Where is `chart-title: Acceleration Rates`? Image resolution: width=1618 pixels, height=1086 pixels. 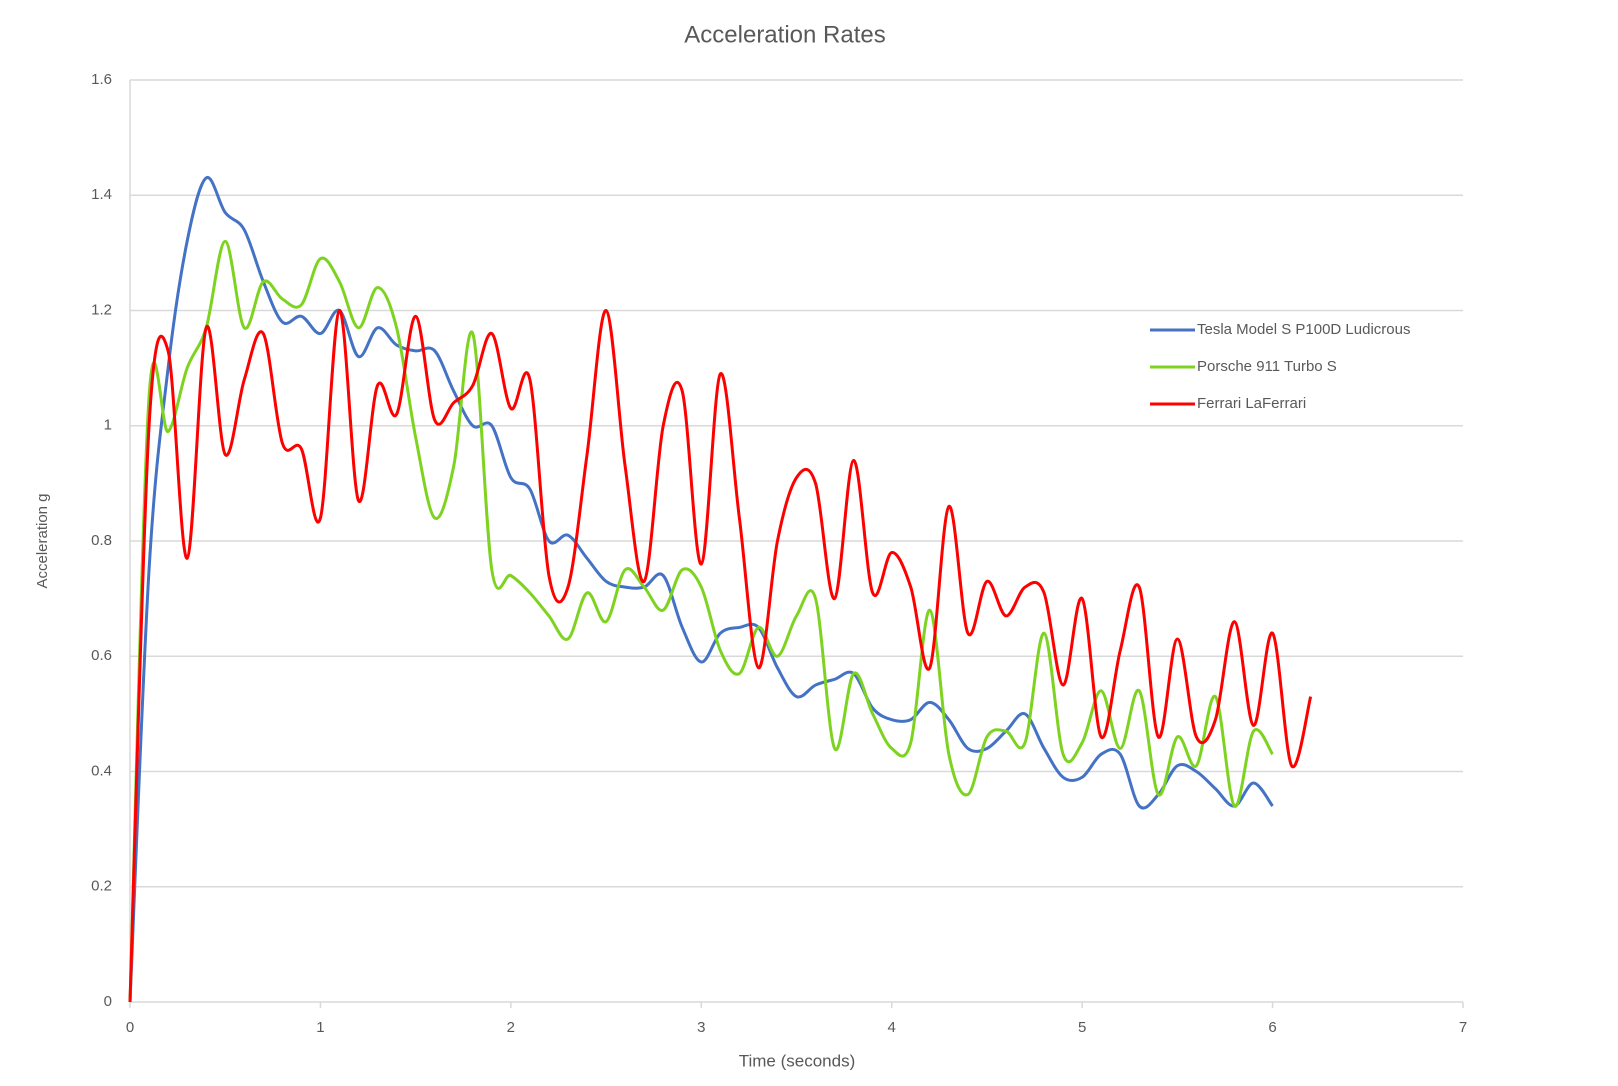
chart-title: Acceleration Rates is located at coordinates (784, 34).